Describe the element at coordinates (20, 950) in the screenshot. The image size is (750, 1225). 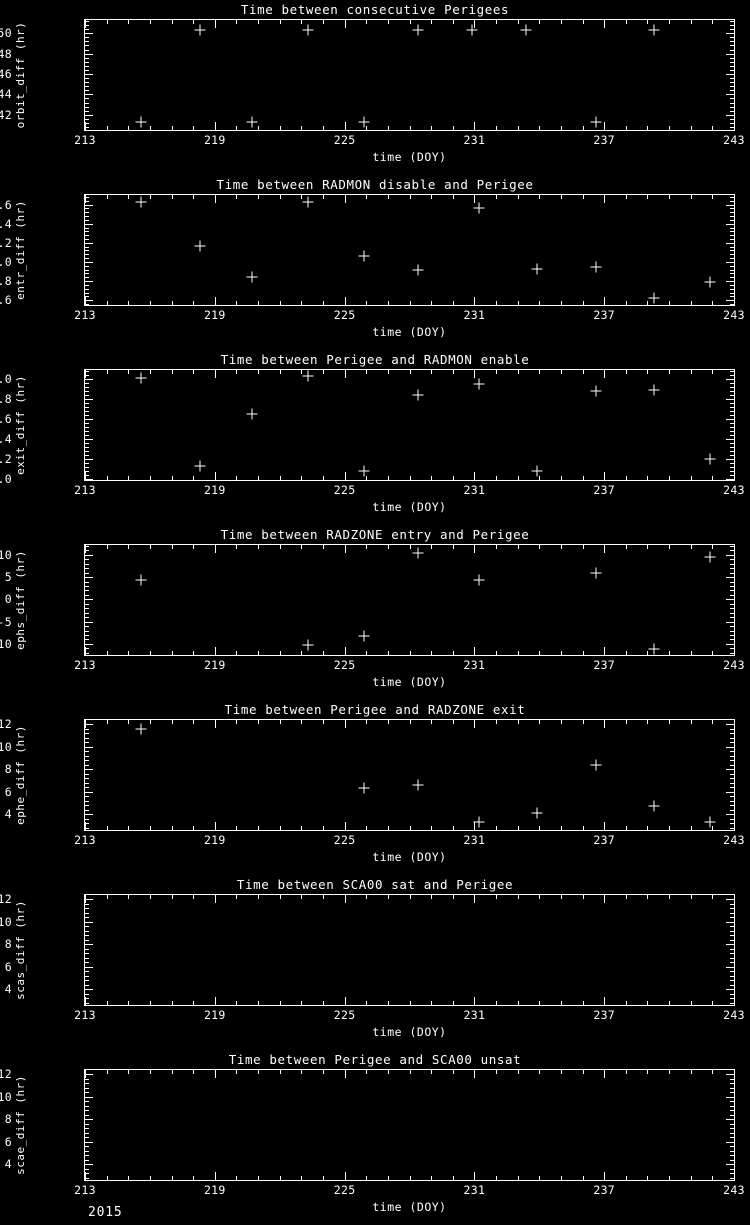
I see `y-axis-label: scas_diff (hr)` at that location.